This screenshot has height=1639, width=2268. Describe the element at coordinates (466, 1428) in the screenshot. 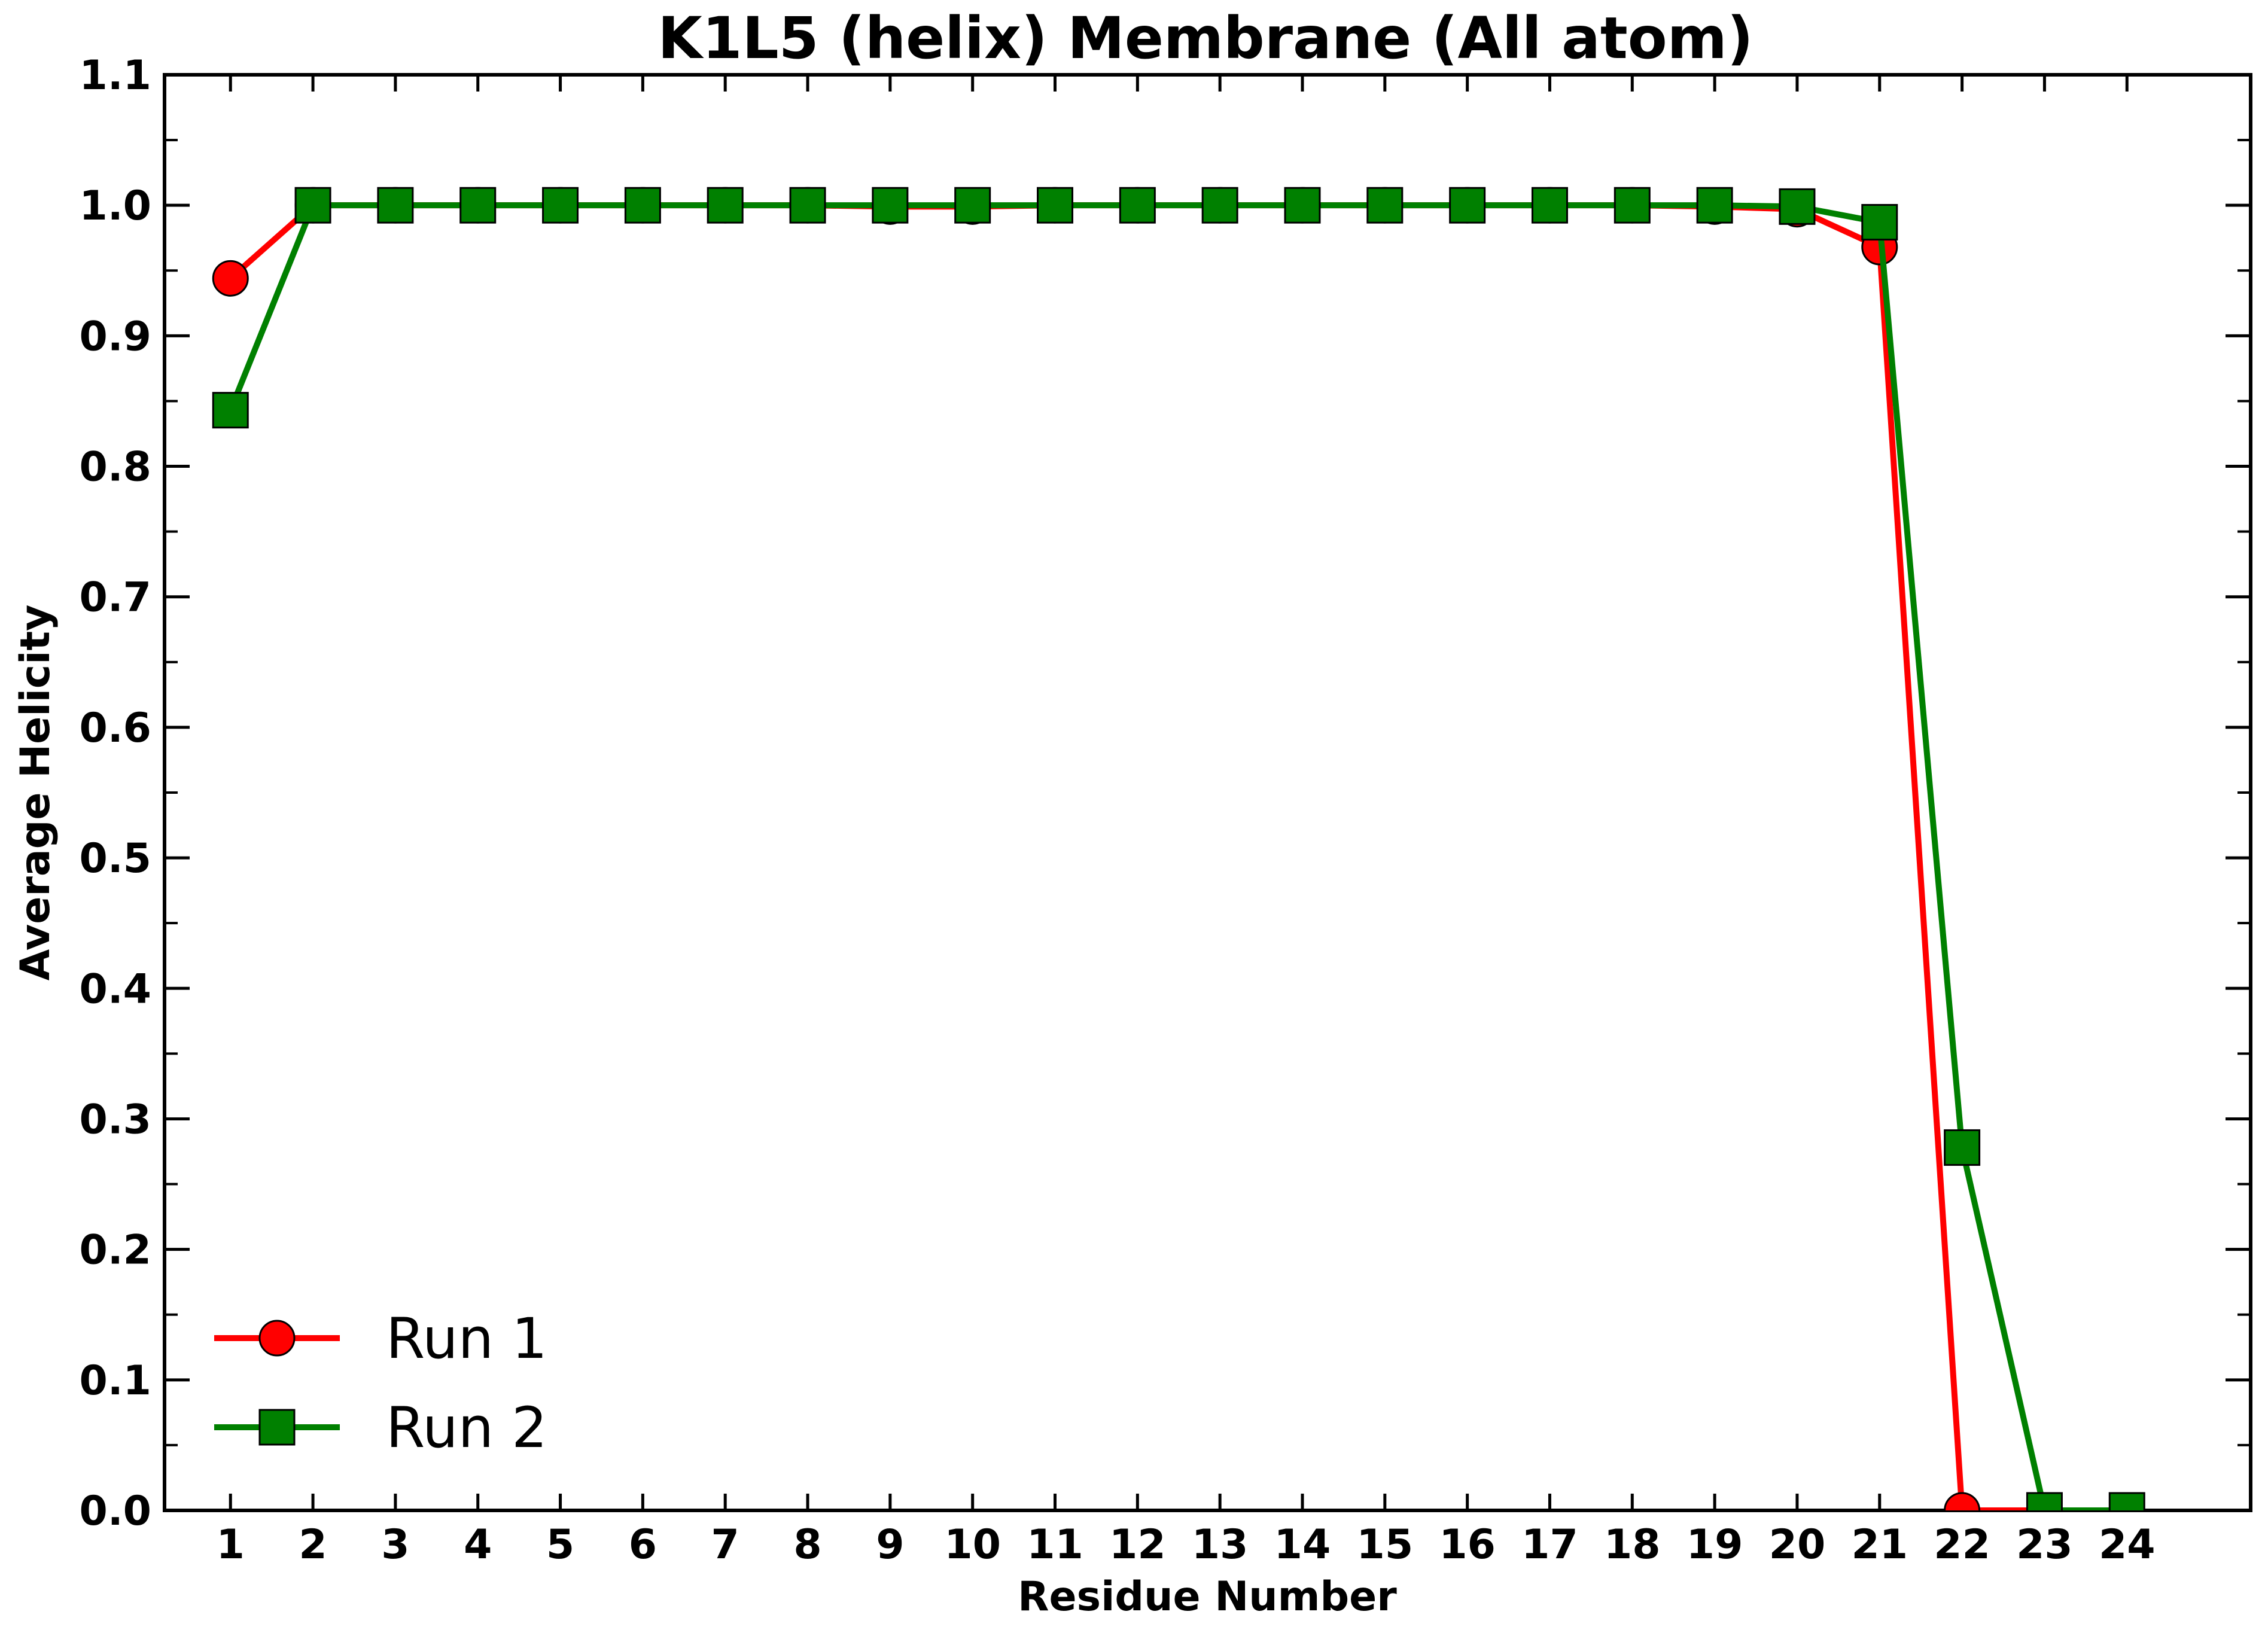

I see `legend-label: Run 2` at that location.